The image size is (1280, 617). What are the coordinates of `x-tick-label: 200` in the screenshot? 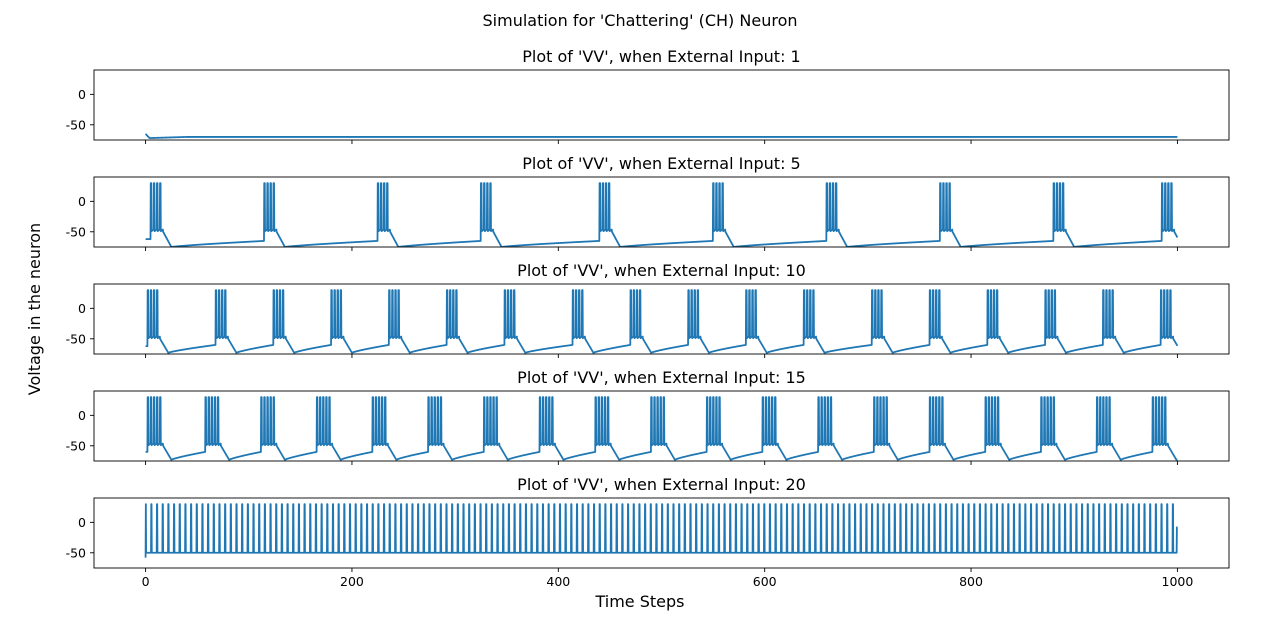 It's located at (352, 581).